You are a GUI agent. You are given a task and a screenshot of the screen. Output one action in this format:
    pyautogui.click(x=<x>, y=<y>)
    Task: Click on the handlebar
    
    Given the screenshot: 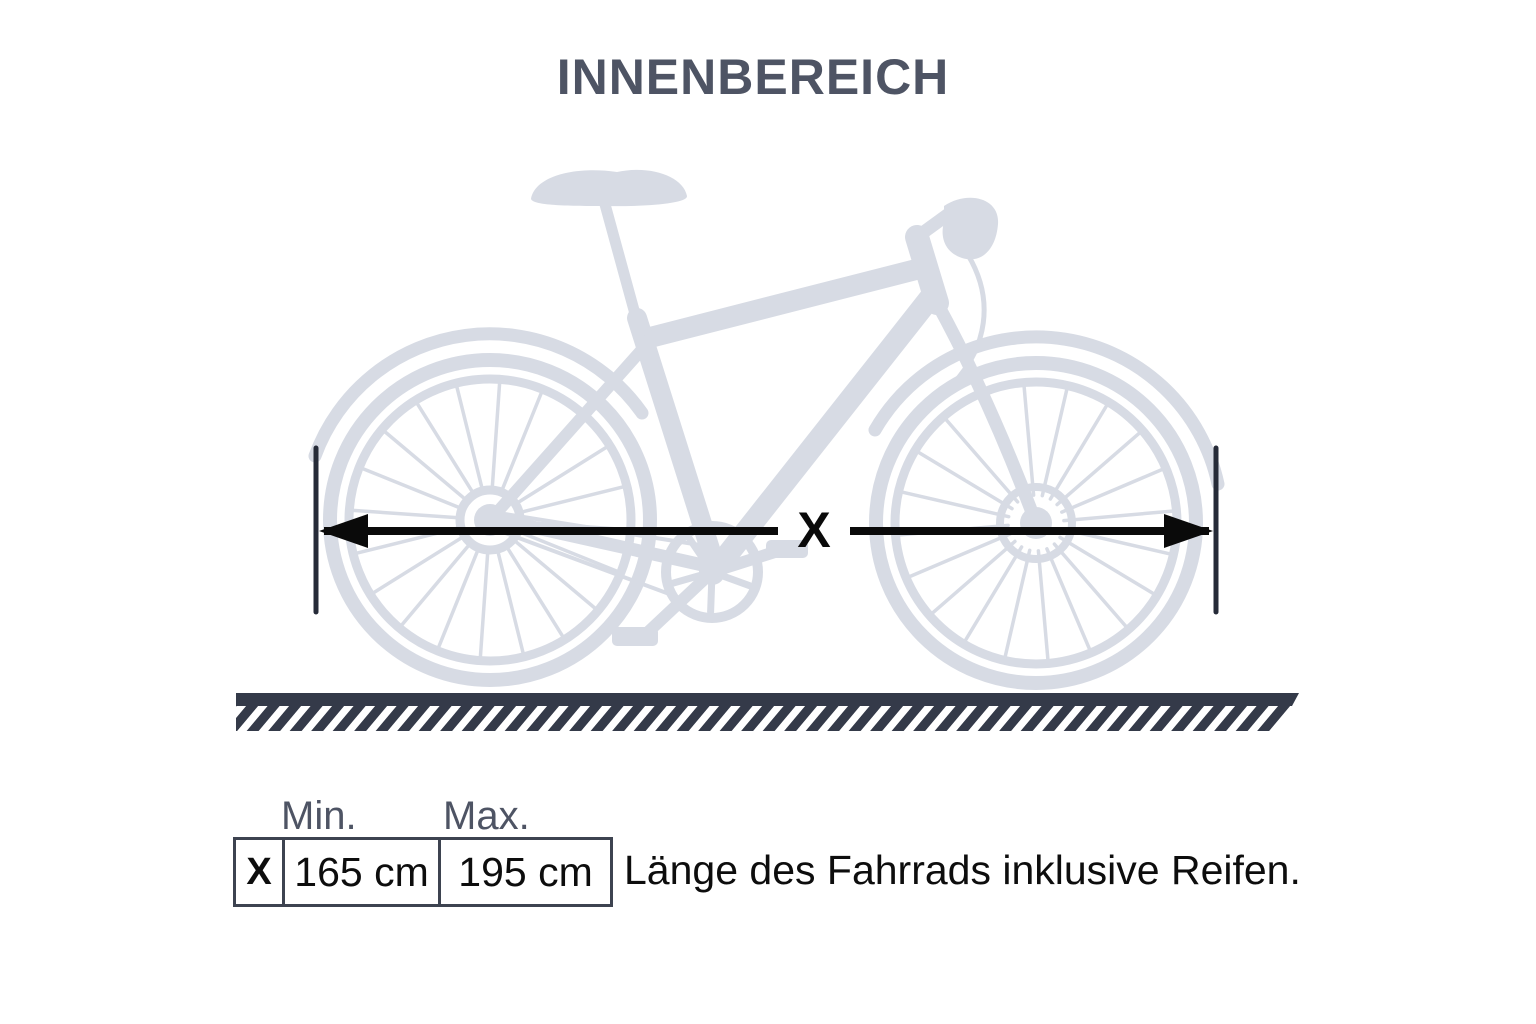 What is the action you would take?
    pyautogui.click(x=970, y=228)
    